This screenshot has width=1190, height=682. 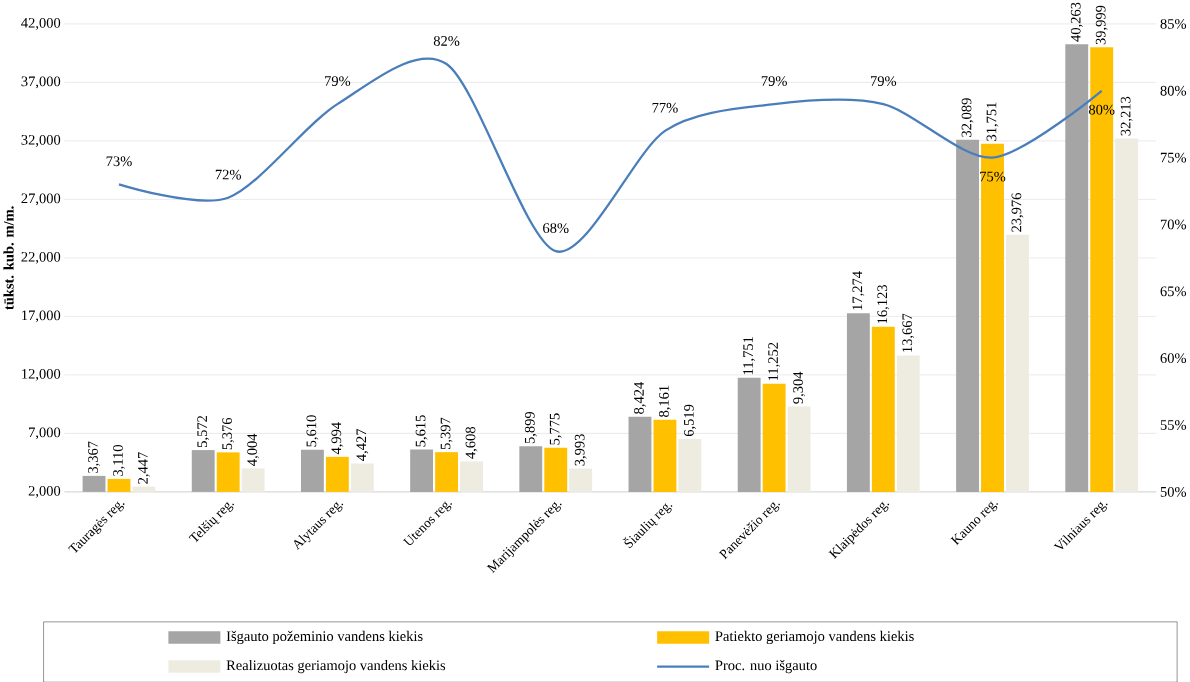 What do you see at coordinates (1173, 291) in the screenshot?
I see `y2-tick-label: 65%` at bounding box center [1173, 291].